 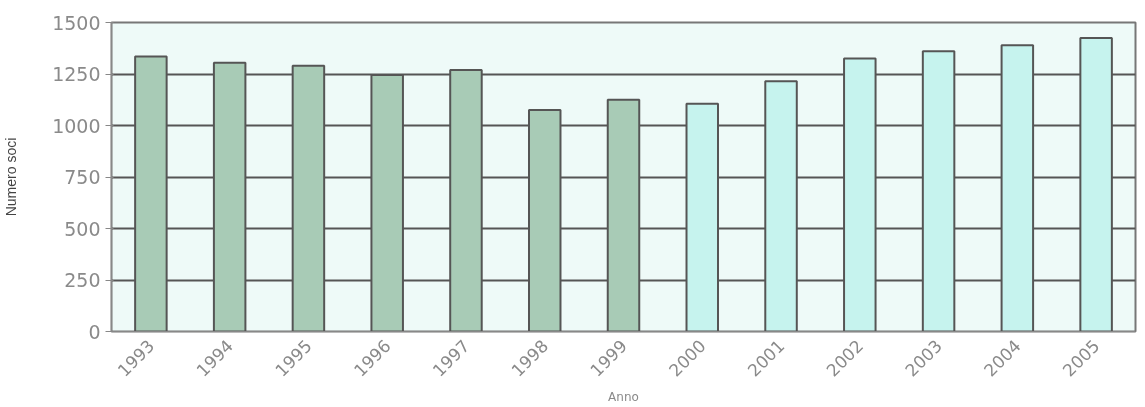 I want to click on y-tick-label: 1000, so click(x=76, y=125).